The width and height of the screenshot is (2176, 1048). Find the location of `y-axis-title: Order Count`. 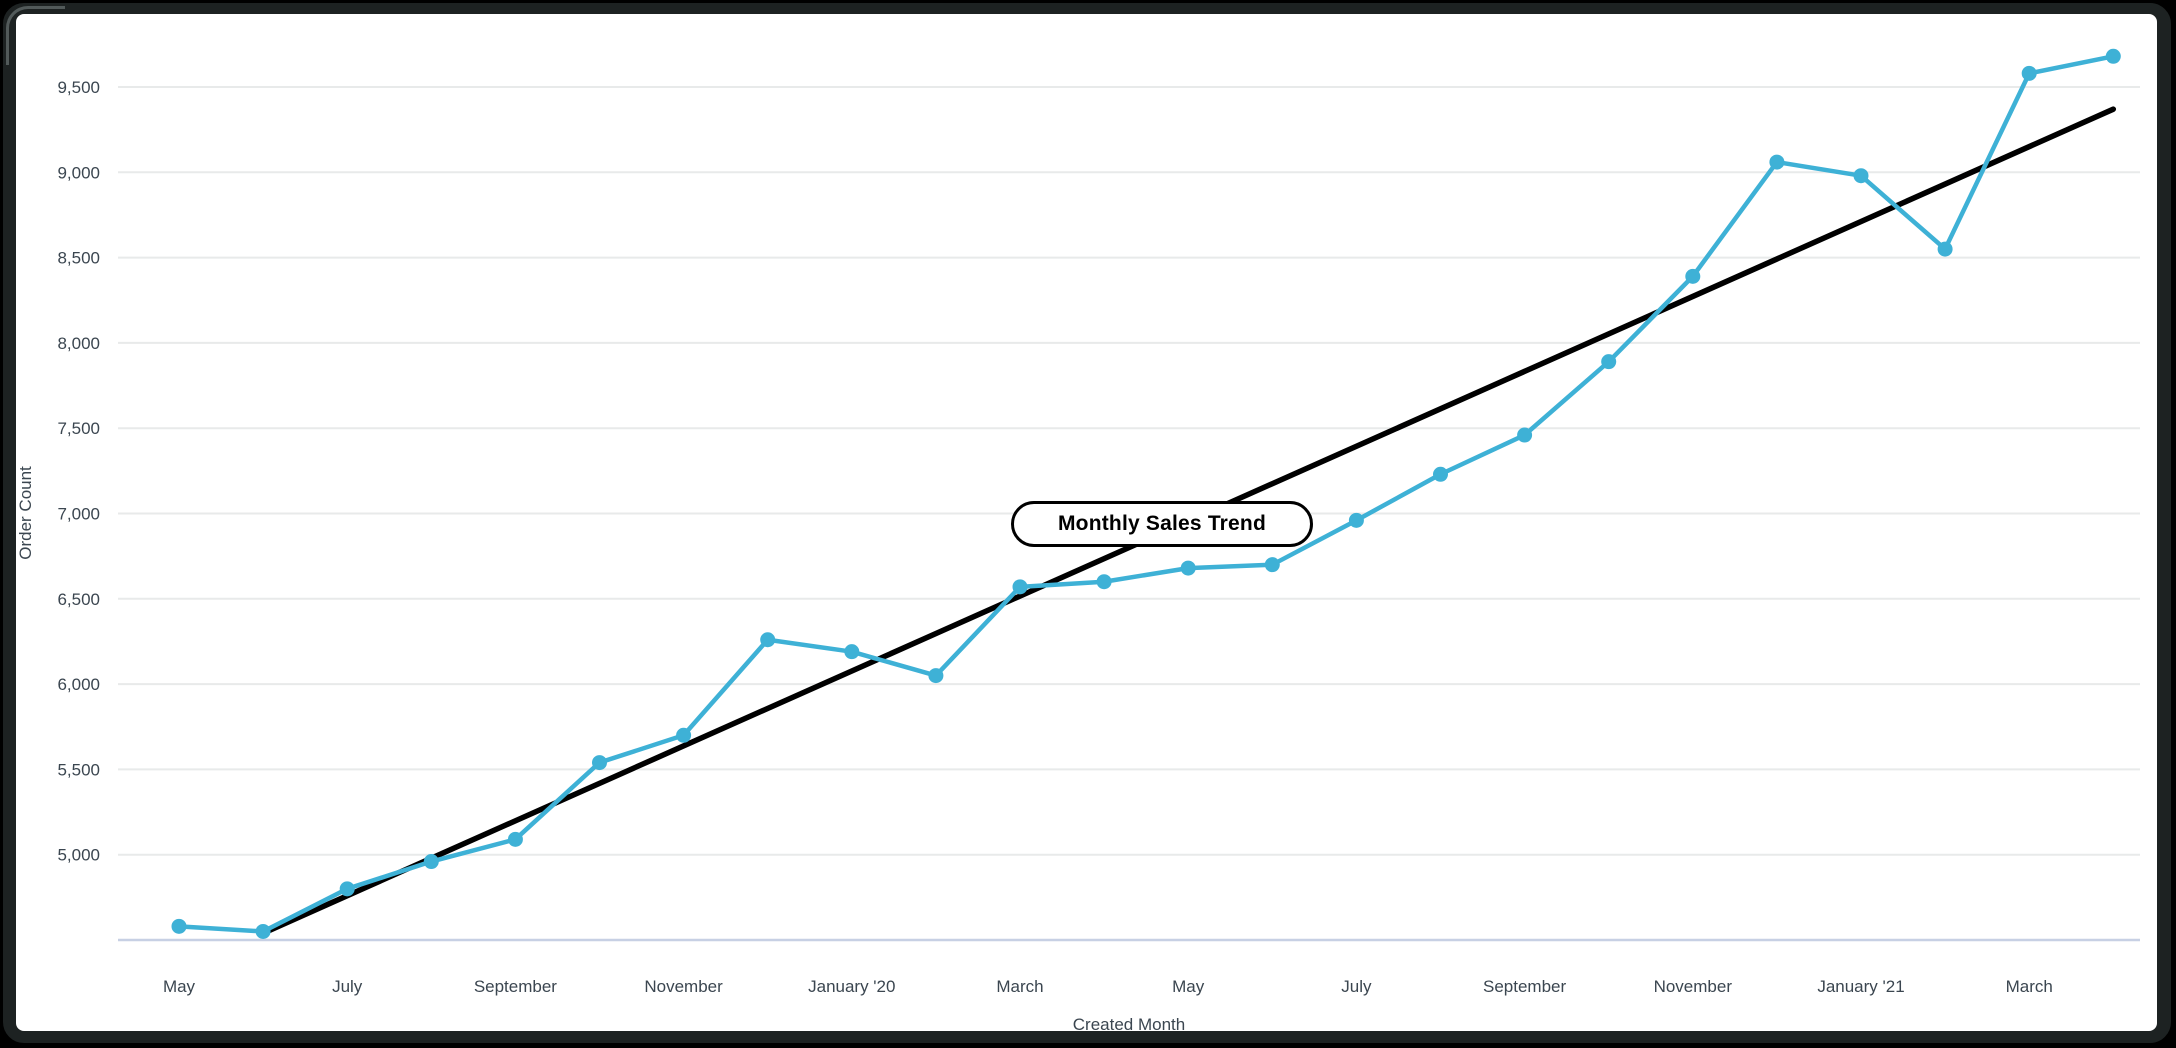

y-axis-title: Order Count is located at coordinates (25, 513).